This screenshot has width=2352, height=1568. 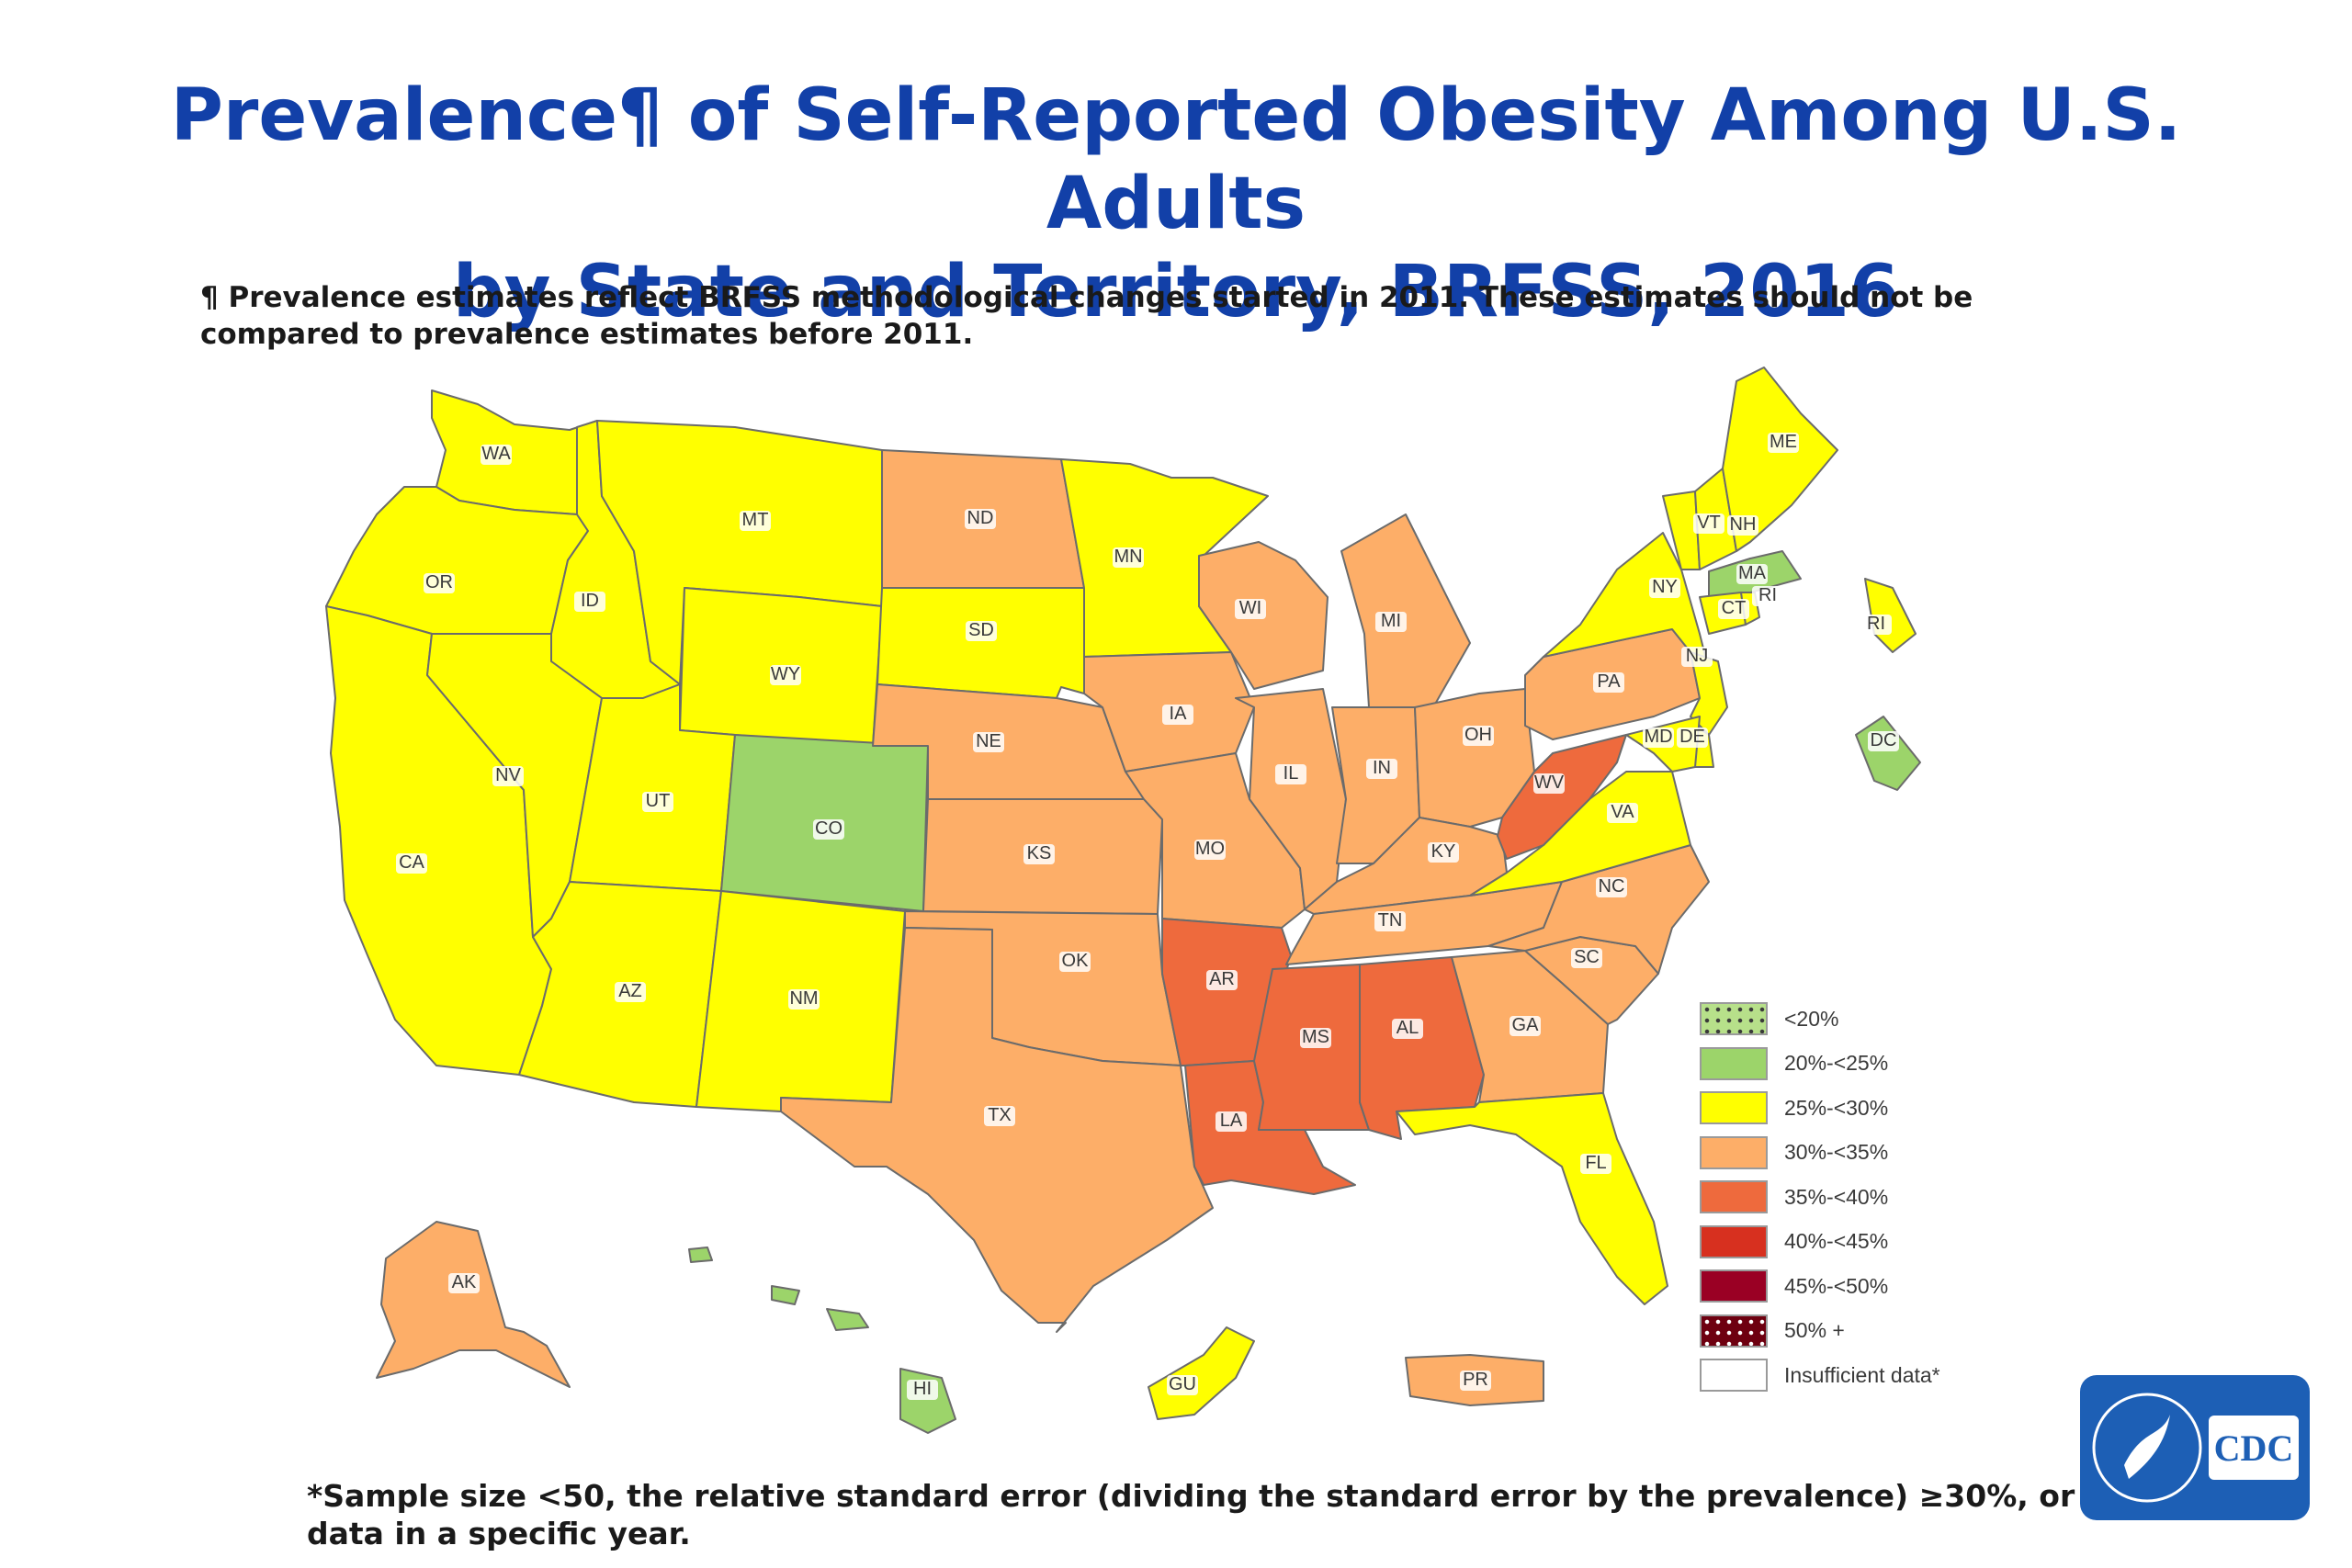 I want to click on svg-text: DC, so click(x=1884, y=740).